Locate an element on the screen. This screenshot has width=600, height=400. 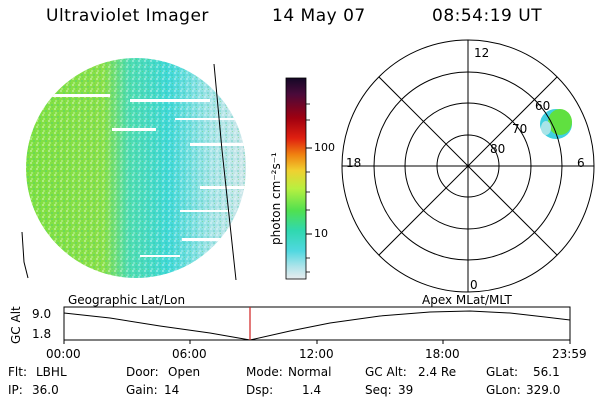
mlt-label-12: 12 is located at coordinates (482, 53).